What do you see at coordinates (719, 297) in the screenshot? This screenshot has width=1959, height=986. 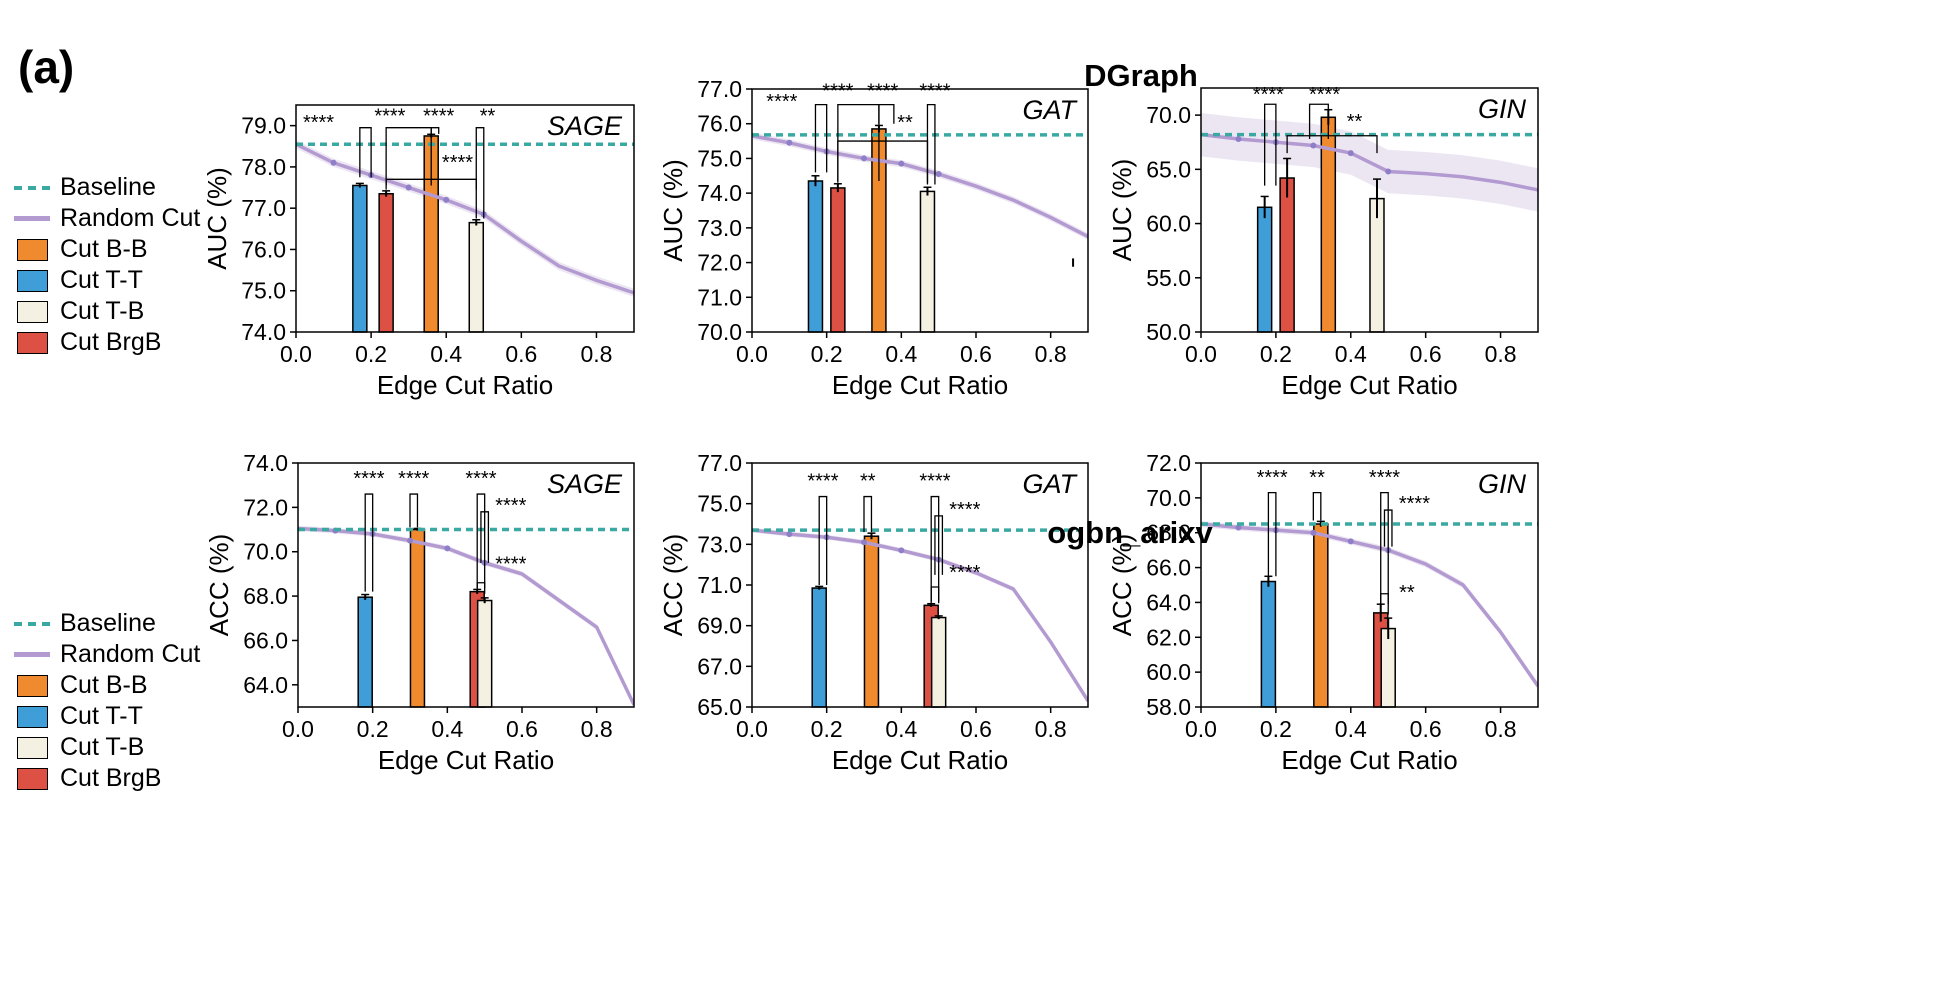 I see `y-tick-label: 71.0` at bounding box center [719, 297].